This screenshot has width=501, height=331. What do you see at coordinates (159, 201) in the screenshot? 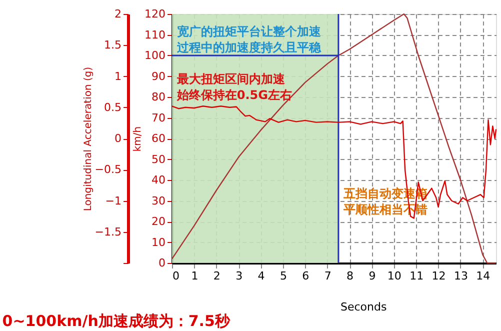
I see `y-tick-label: 30` at bounding box center [159, 201].